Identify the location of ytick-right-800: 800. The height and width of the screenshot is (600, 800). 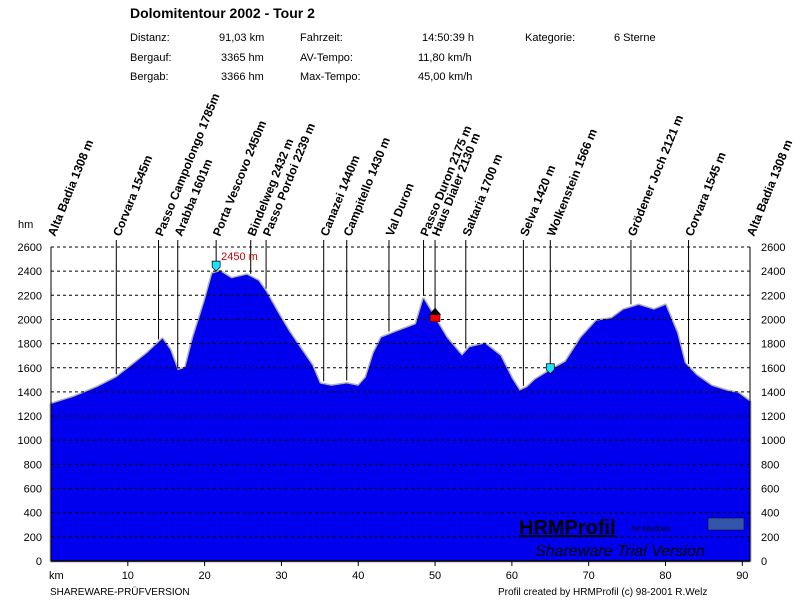
(770, 465).